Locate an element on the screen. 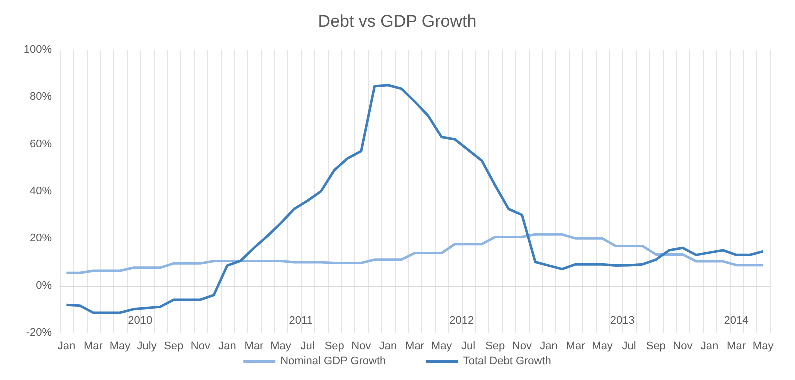 The width and height of the screenshot is (795, 380). y-tick-label: 80% is located at coordinates (41, 97).